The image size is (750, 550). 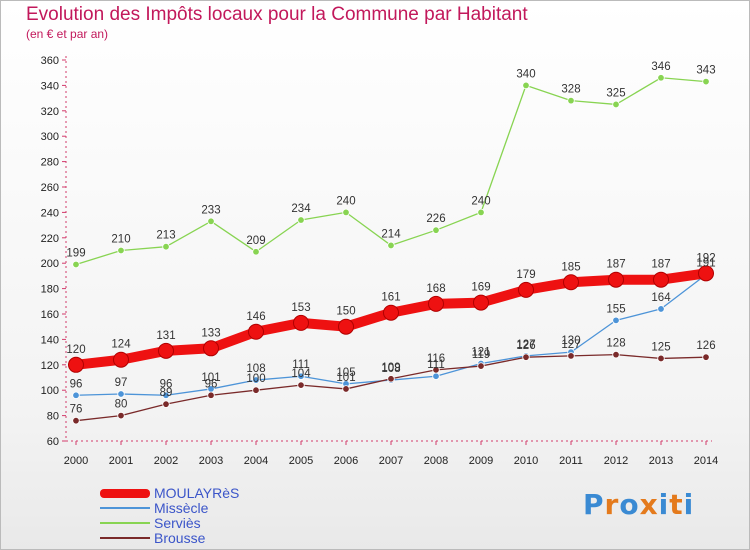 I want to click on y-tick-label: 160, so click(x=50, y=315).